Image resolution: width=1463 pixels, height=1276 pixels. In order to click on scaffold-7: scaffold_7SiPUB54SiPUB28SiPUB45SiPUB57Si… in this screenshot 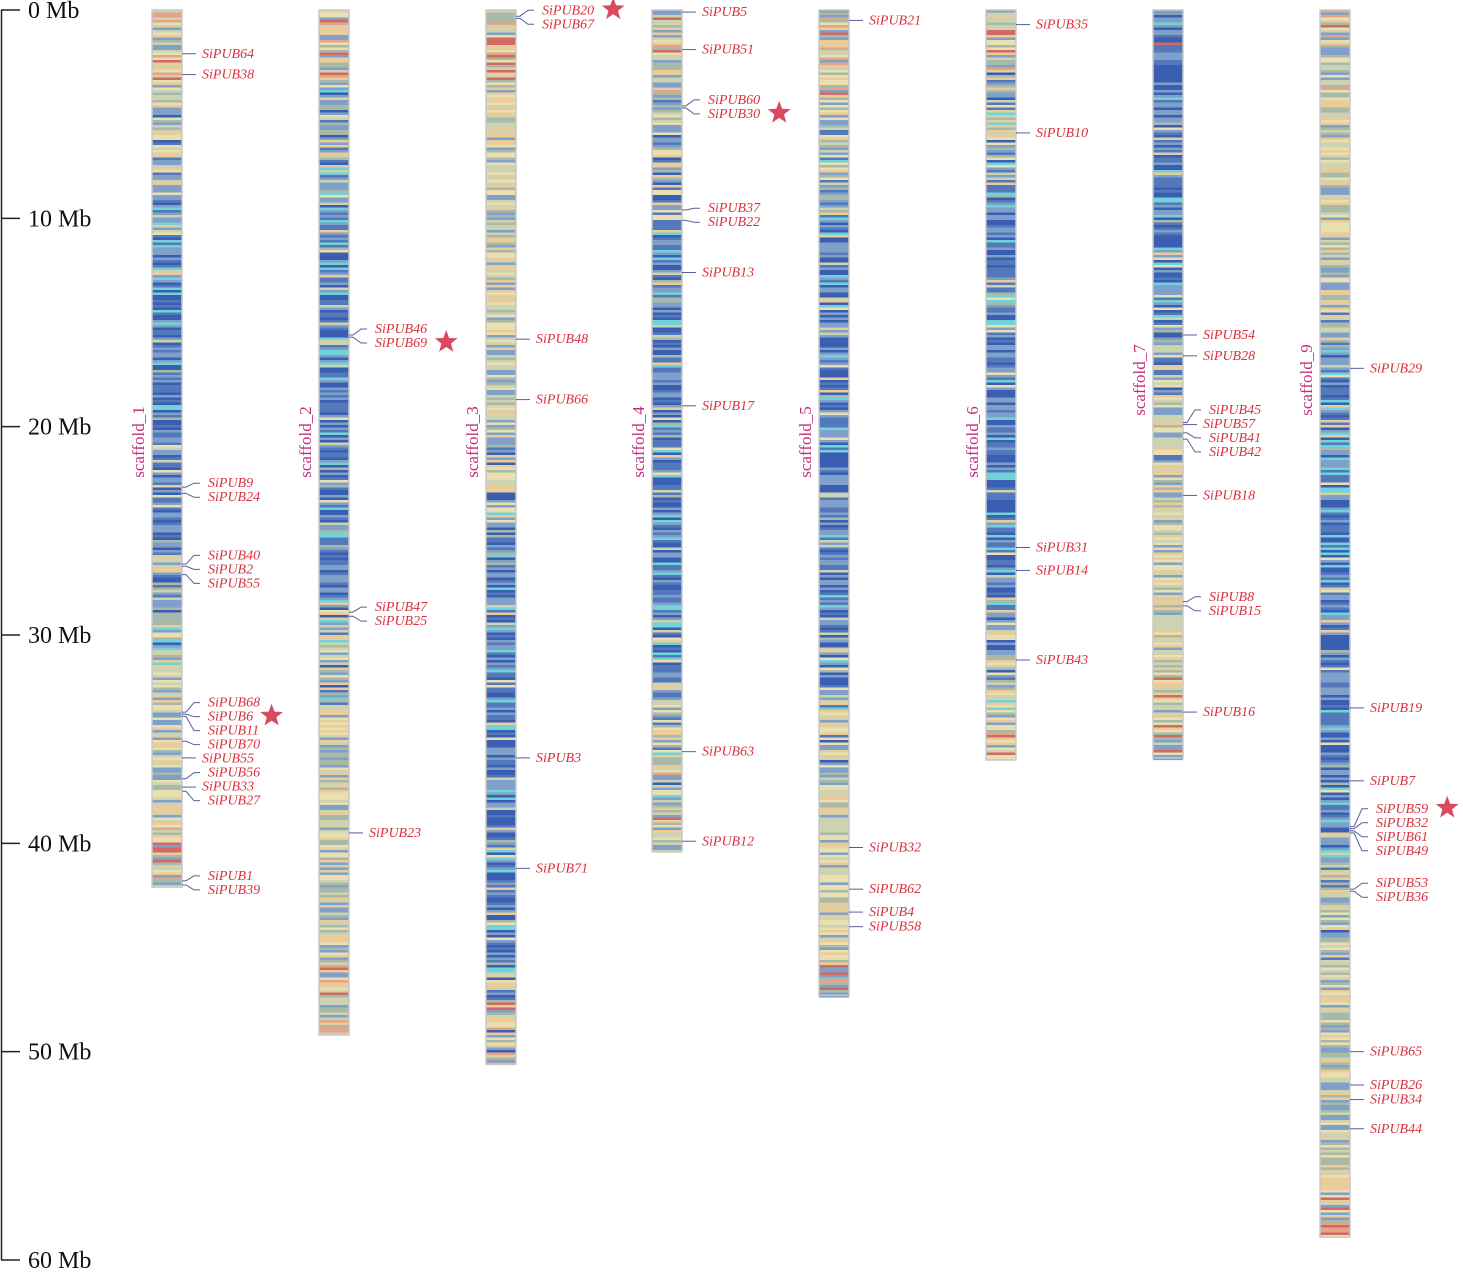, I will do `click(1195, 385)`.